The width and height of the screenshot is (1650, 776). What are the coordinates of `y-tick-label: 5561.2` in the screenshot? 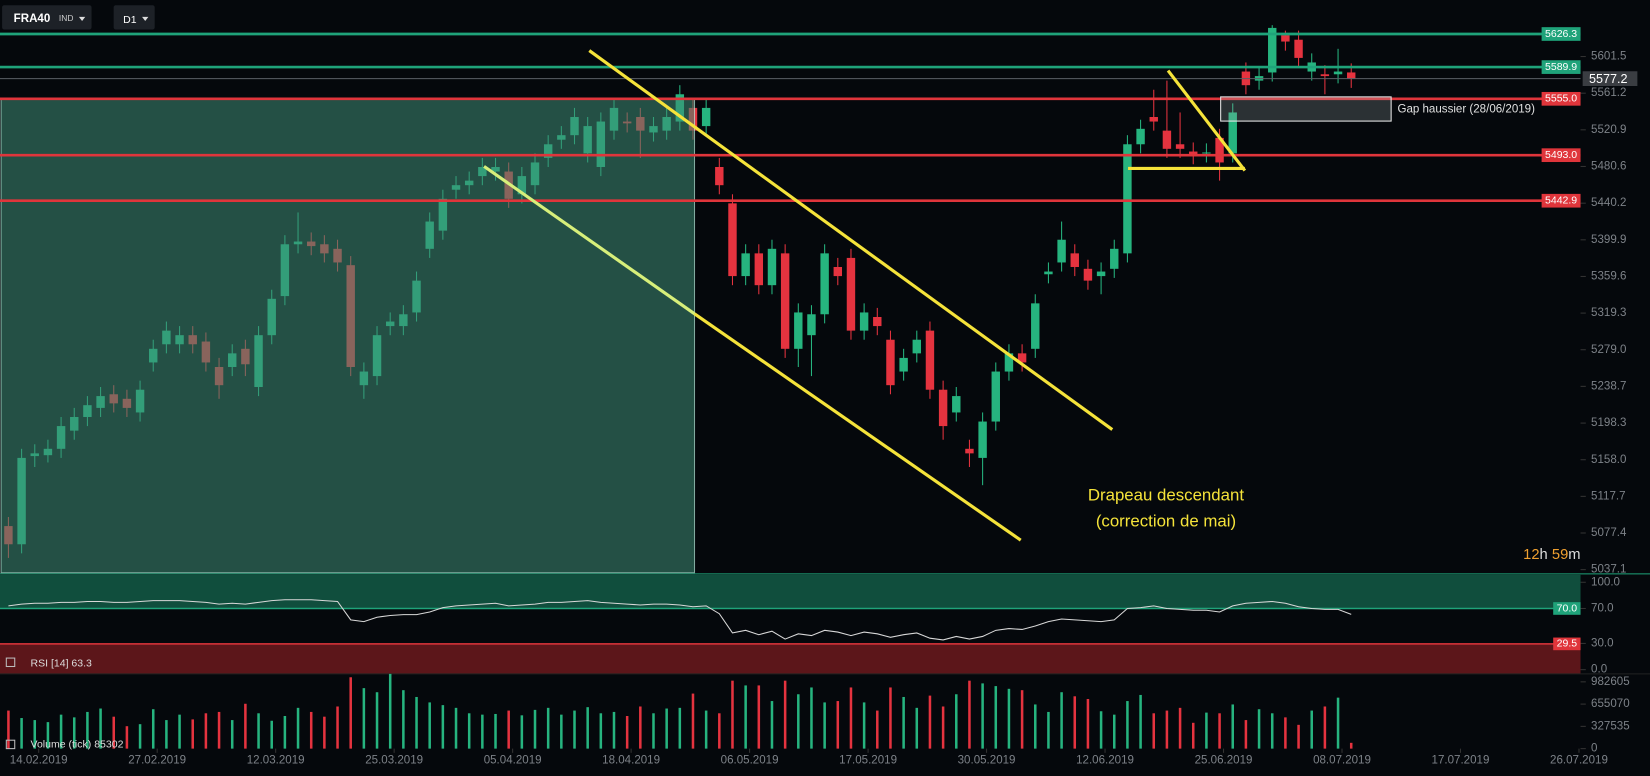 It's located at (1608, 93).